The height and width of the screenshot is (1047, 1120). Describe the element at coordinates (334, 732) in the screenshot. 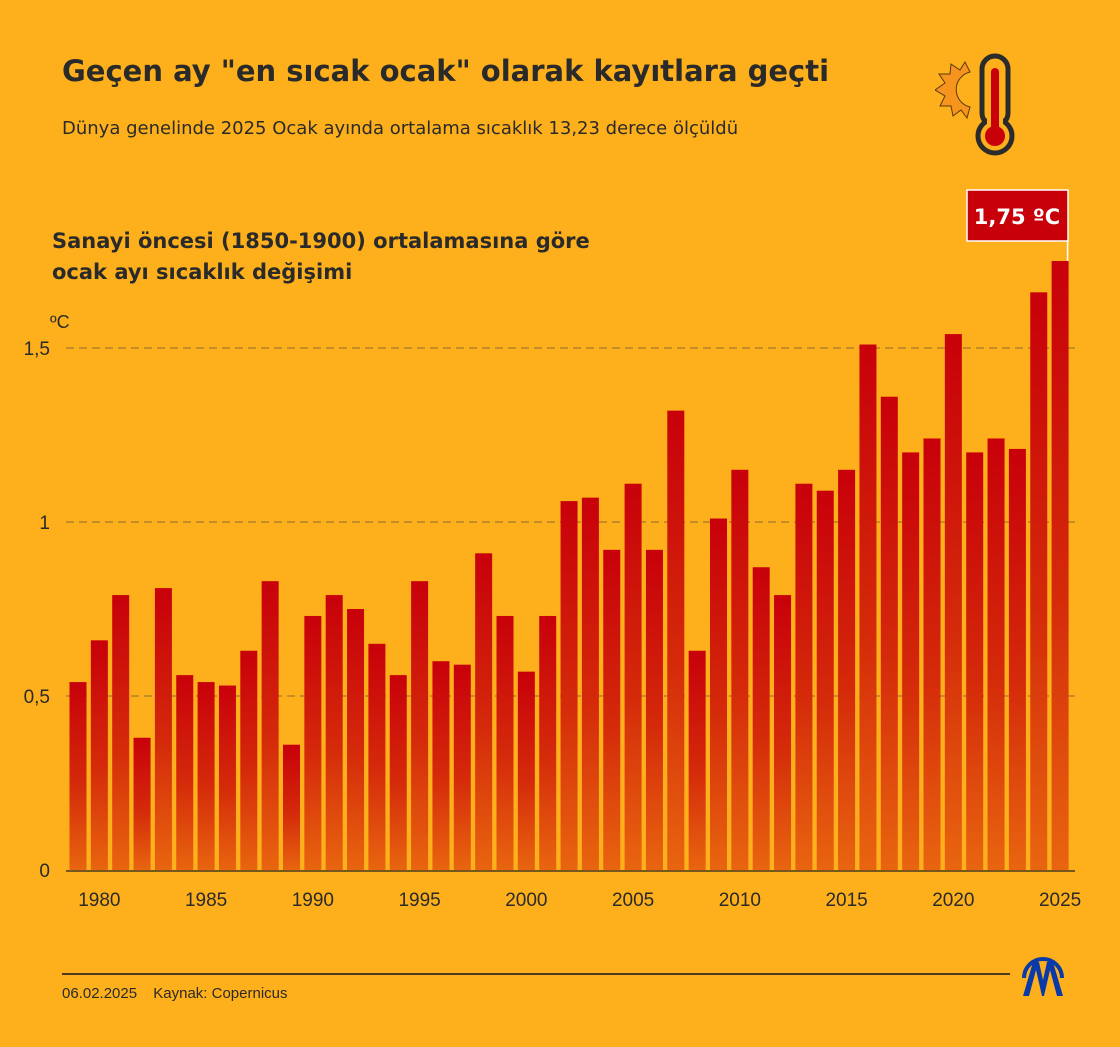

I see `bar-1991` at that location.